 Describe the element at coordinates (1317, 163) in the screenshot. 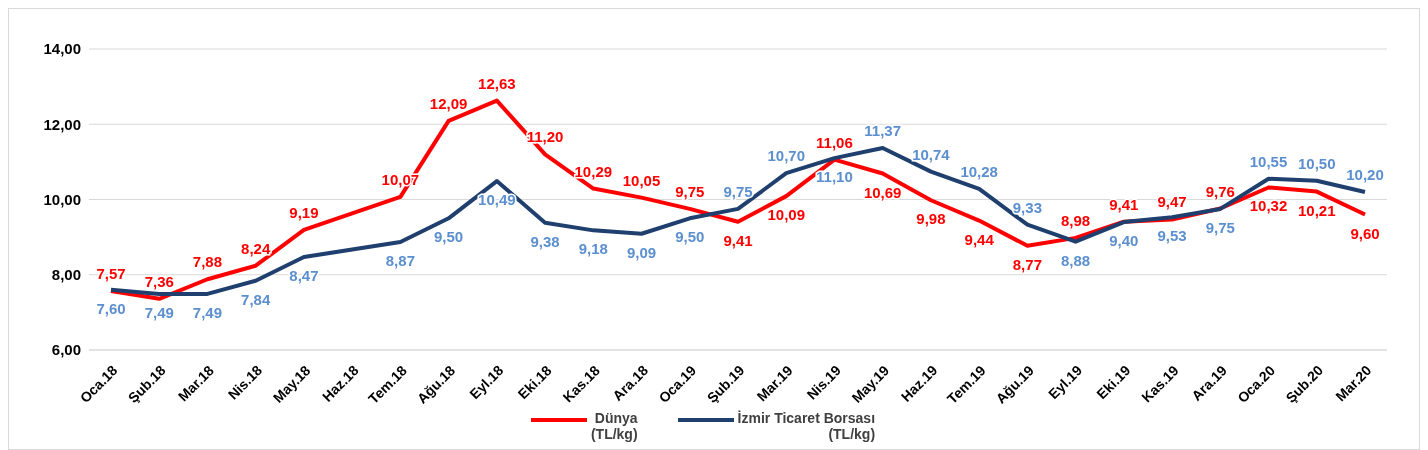

I see `data-label: 10,50` at that location.